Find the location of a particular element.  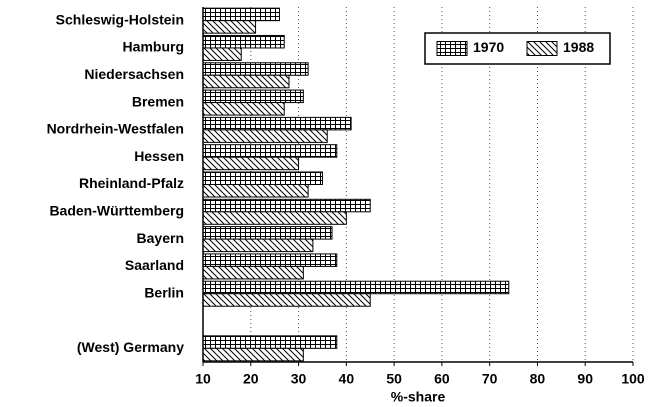

y-tick-label: Nordrhein-Westfalen is located at coordinates (115, 129).